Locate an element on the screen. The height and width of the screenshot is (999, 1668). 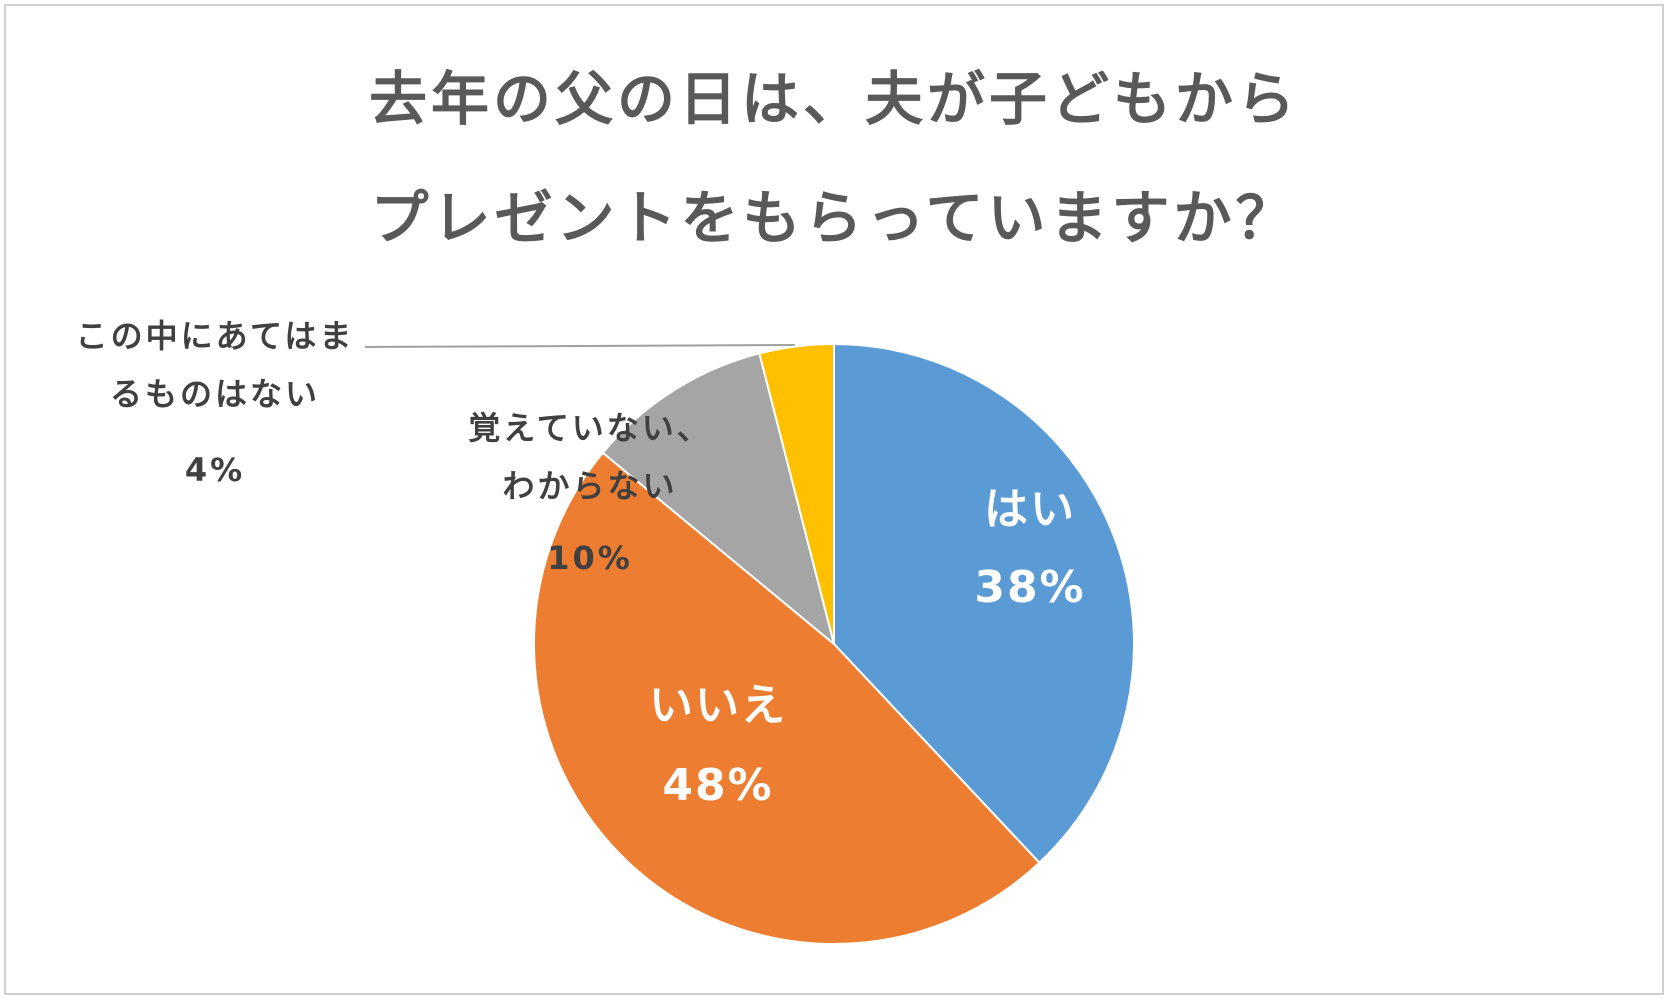
slice-label: この中にあてはまるものはない is located at coordinates (215, 365).